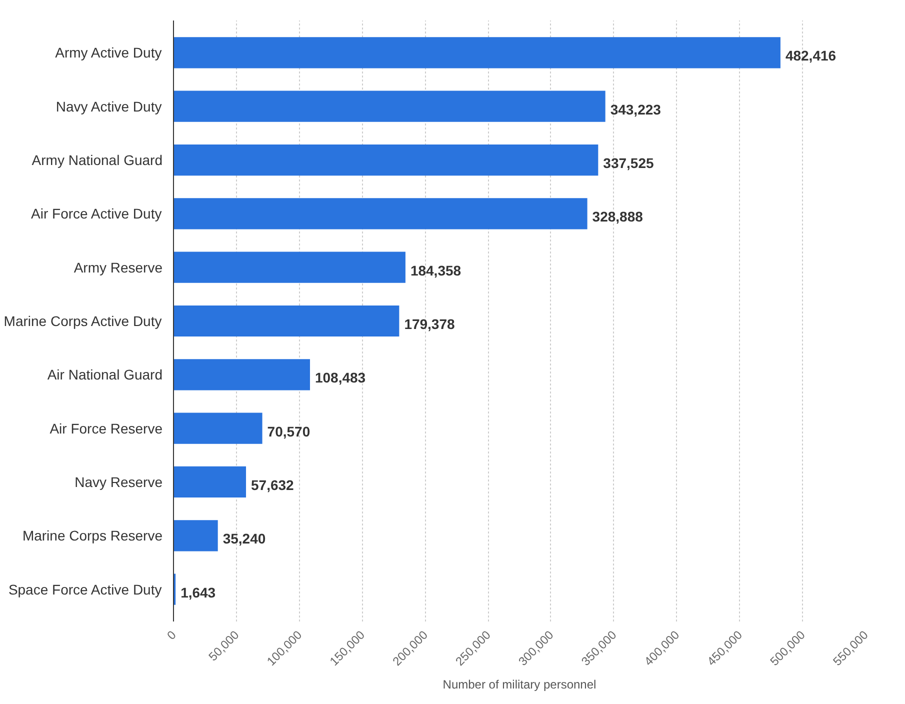 The image size is (905, 704). What do you see at coordinates (118, 482) in the screenshot?
I see `y-tick-label: Navy Reserve` at bounding box center [118, 482].